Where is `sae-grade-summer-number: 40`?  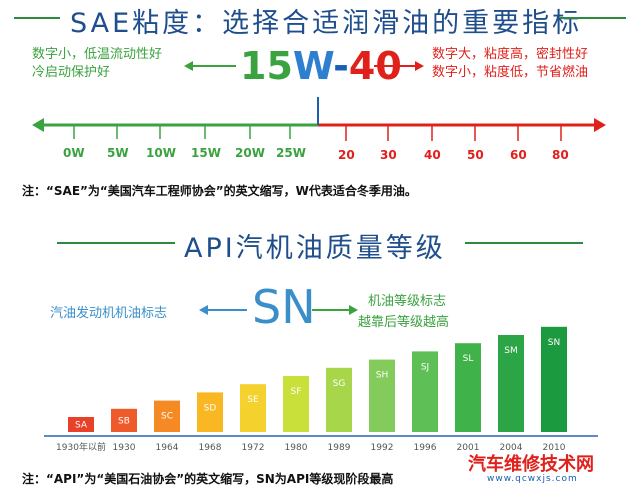
sae-grade-summer-number: 40 is located at coordinates (375, 66).